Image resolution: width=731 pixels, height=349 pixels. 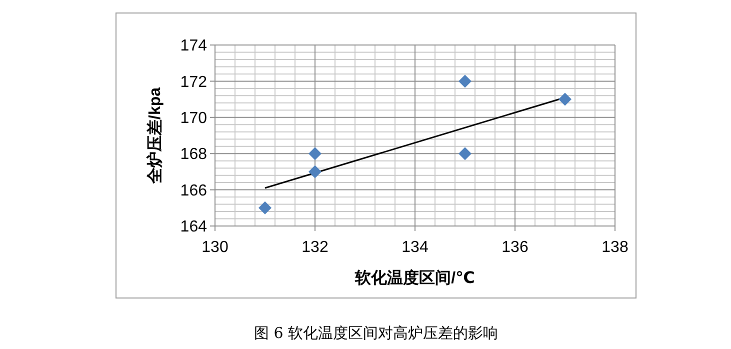 I want to click on x-tick-label: 134, so click(x=415, y=247).